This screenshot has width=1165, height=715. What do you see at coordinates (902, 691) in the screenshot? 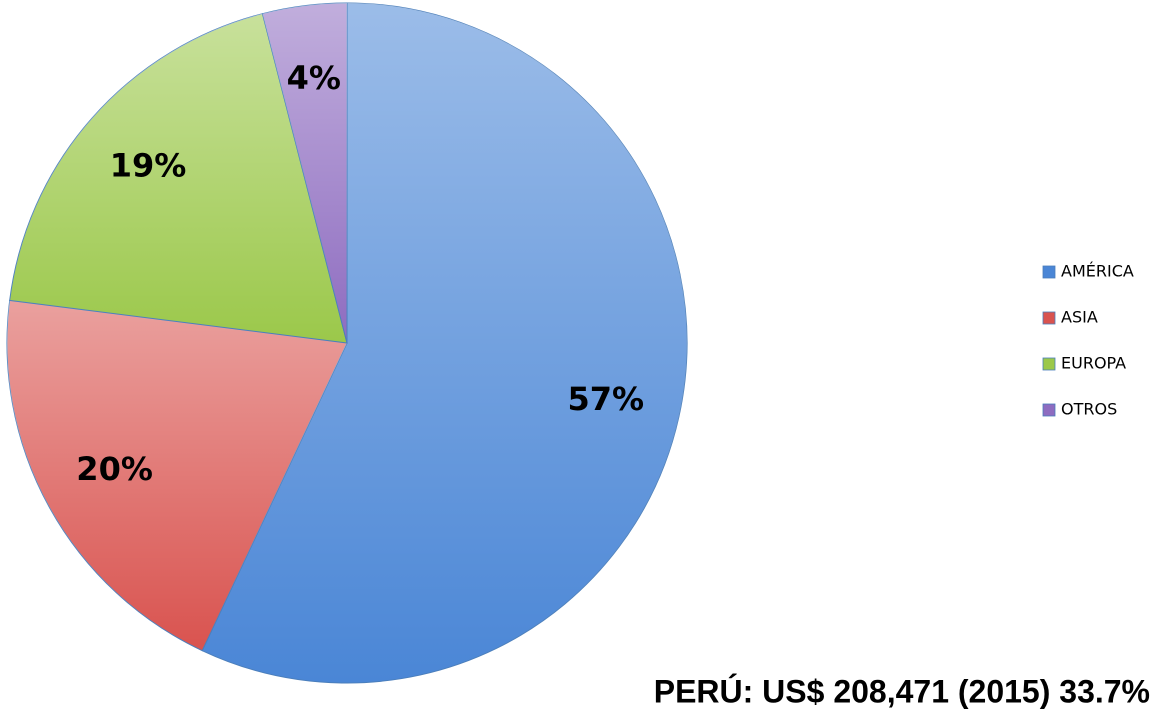
I see `annotation: PERÚ: US$ 208,471 (2015) 33.7%` at bounding box center [902, 691].